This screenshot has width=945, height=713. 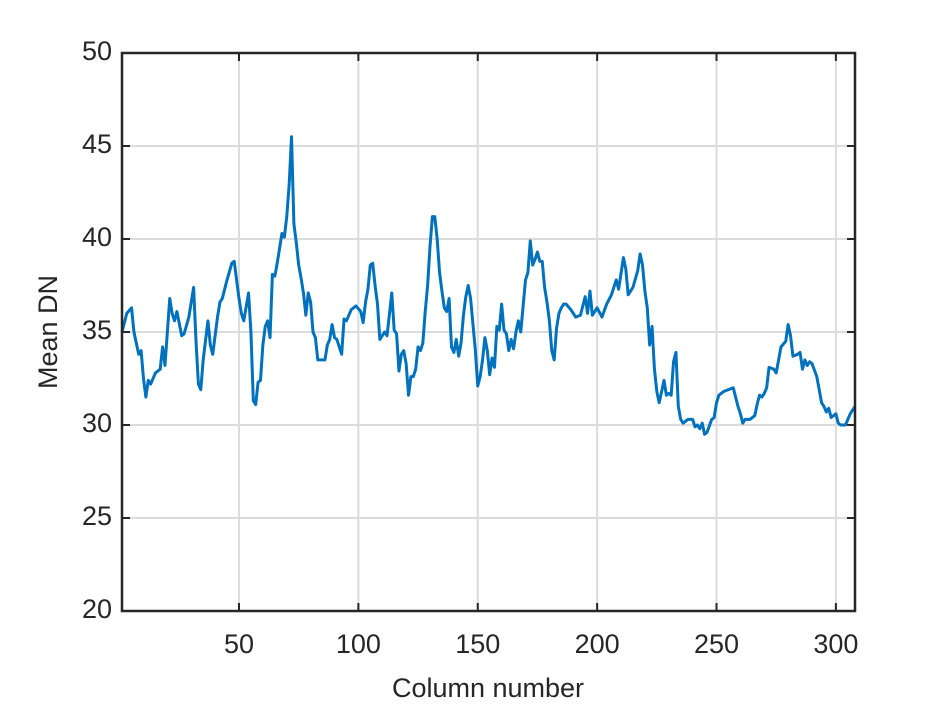 I want to click on x-tick-label: 250, so click(x=716, y=644).